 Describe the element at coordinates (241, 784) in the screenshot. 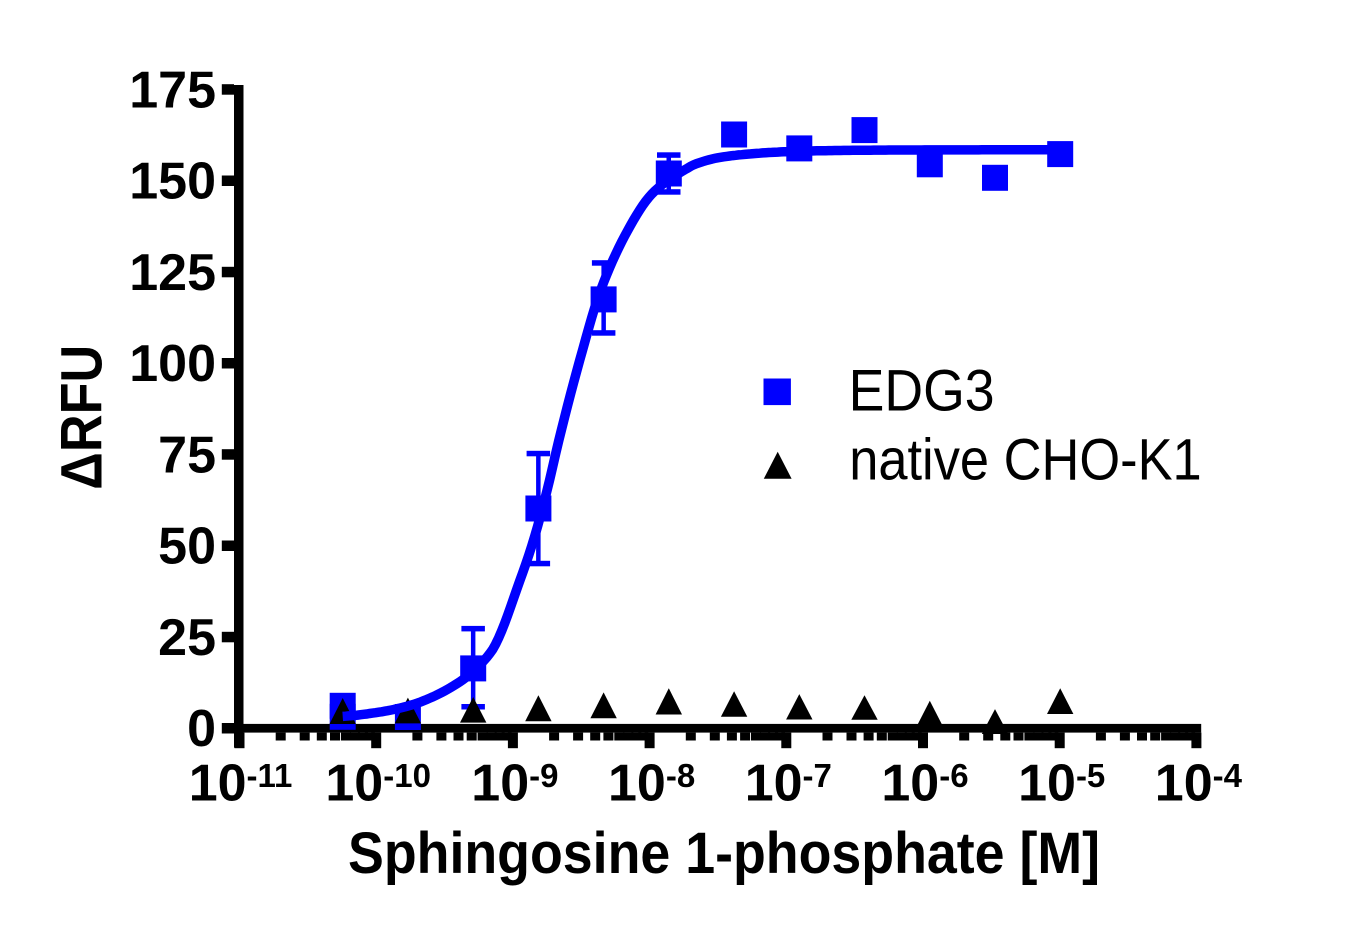

I see `svg-text: 10-11` at that location.